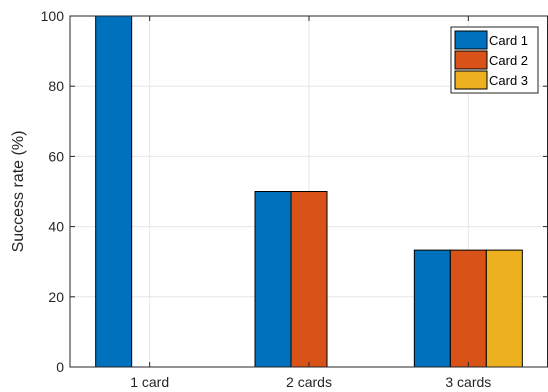  What do you see at coordinates (56, 297) in the screenshot?
I see `y-tick-label: 20` at bounding box center [56, 297].